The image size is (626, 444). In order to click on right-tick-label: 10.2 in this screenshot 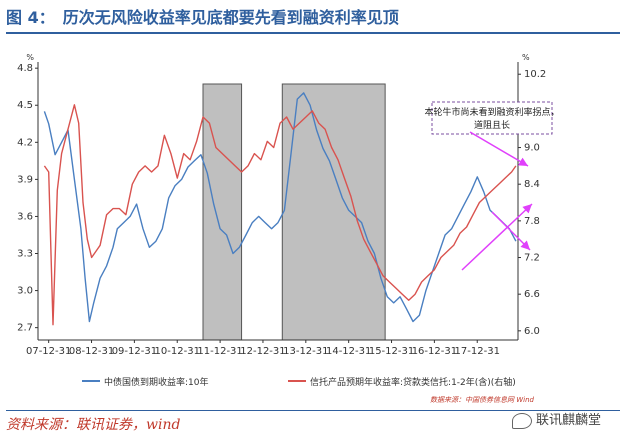, I will do `click(535, 74)`.